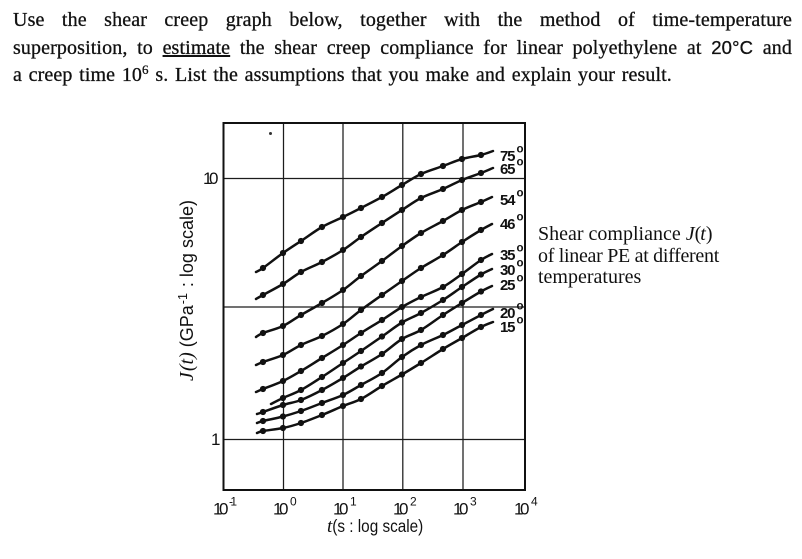 This screenshot has width=802, height=559. I want to click on svg-text: Shear compliance J(t), so click(625, 234).